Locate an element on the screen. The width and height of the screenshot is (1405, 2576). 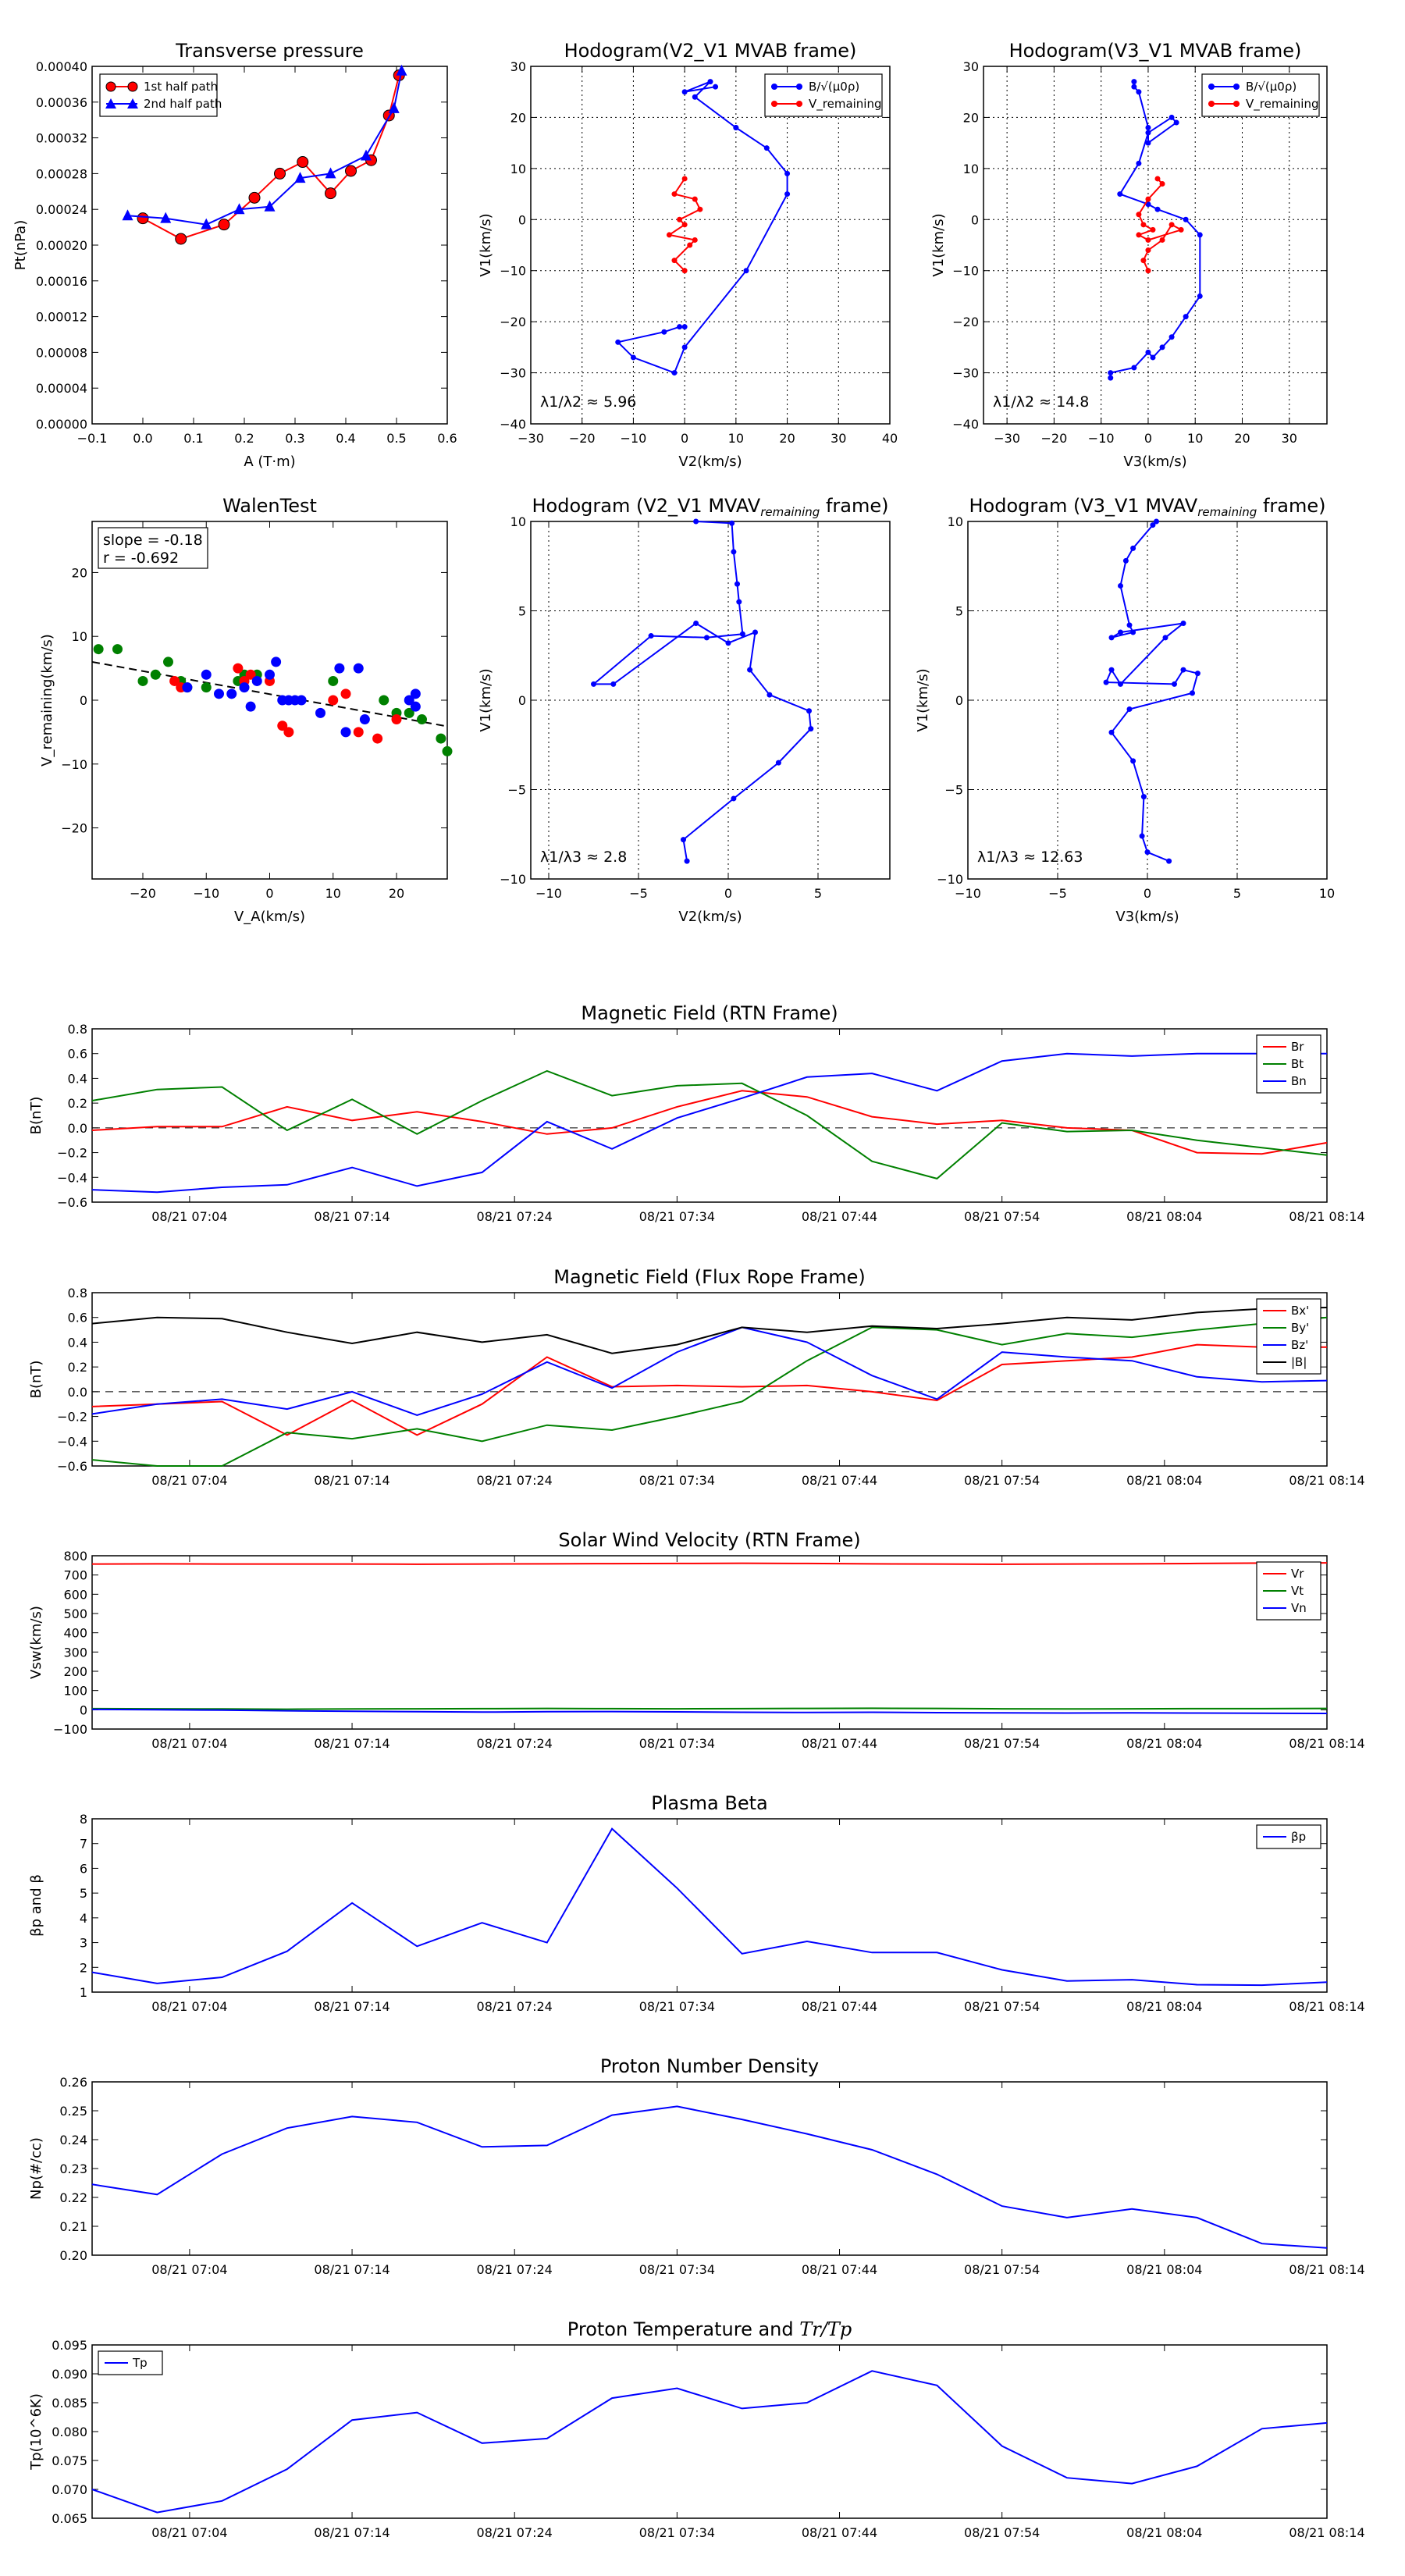
y-tick-label: 0.00028 is located at coordinates (61, 173).